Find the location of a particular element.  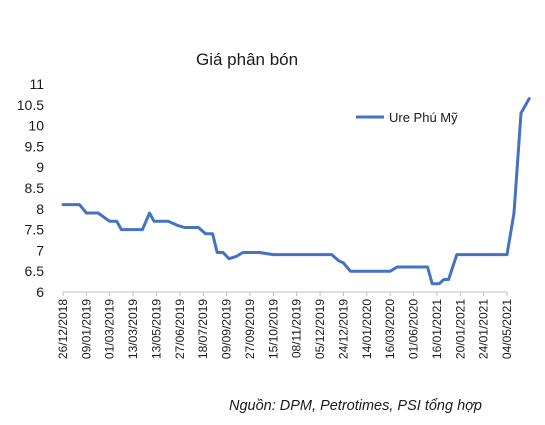

y-tick-label: 10 is located at coordinates (36, 126).